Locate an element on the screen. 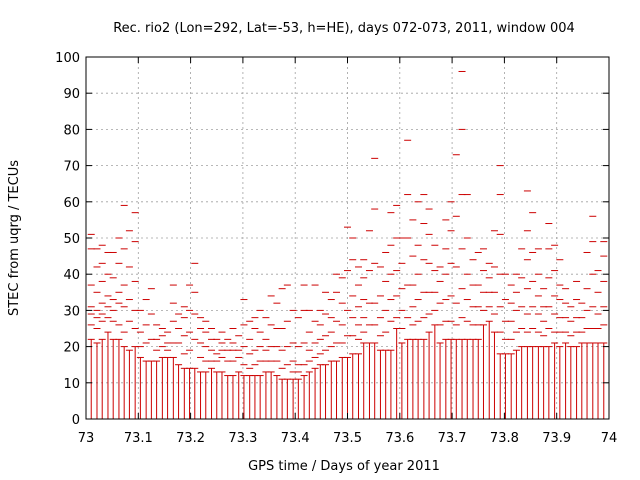 Image resolution: width=640 pixels, height=480 pixels. y-tick-label: 70 is located at coordinates (71, 167).